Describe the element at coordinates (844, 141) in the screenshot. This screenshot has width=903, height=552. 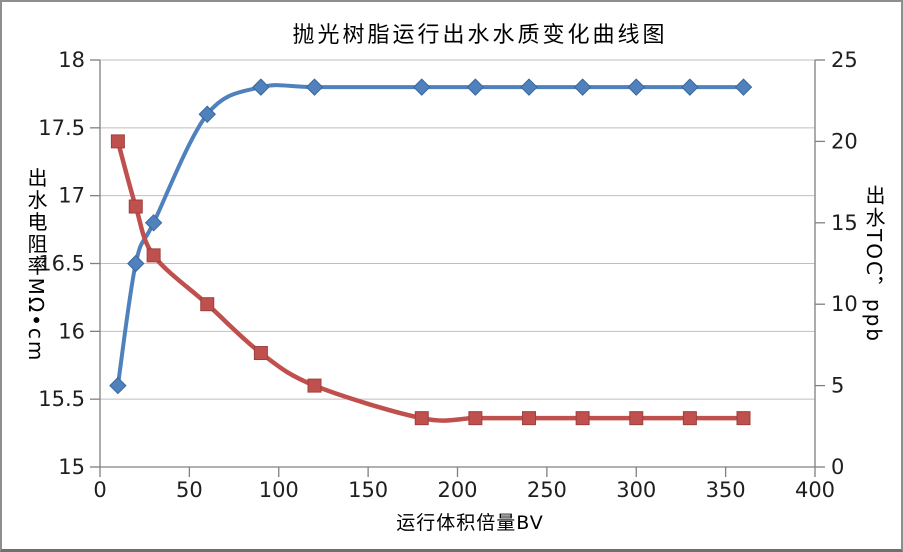
I see `y-right-tick-label: 20` at that location.